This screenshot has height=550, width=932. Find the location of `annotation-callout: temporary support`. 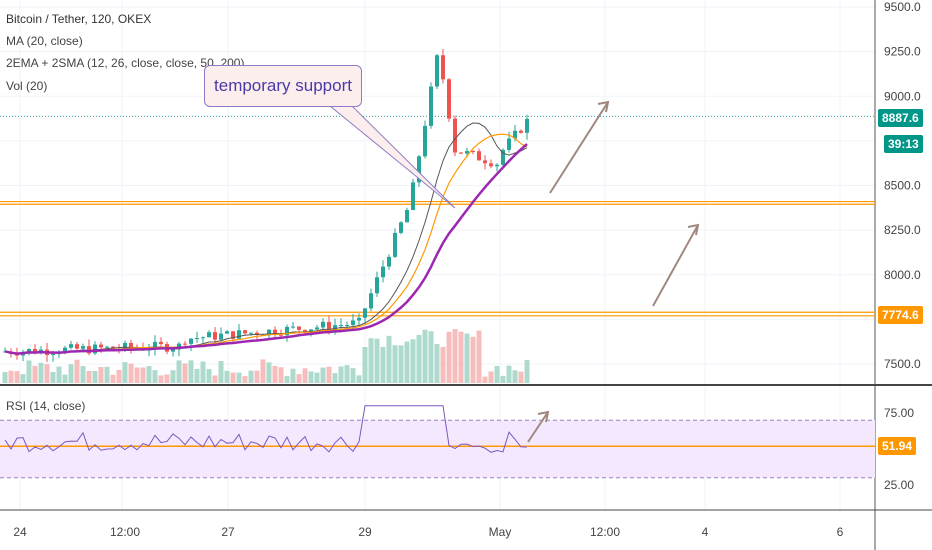

annotation-callout: temporary support is located at coordinates (283, 86).